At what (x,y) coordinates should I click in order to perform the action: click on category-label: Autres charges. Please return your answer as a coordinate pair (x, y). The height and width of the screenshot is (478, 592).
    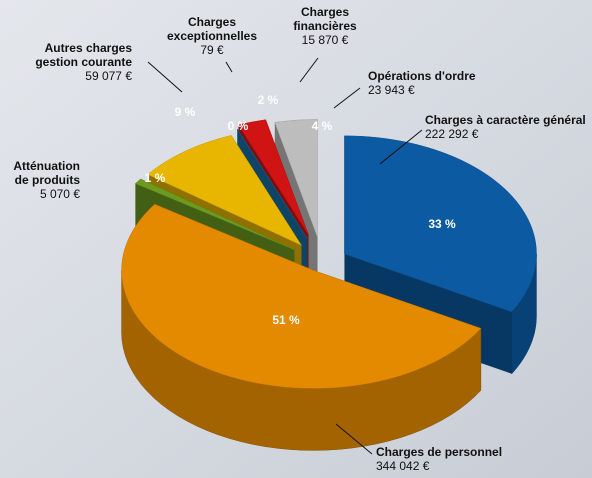
    Looking at the image, I should click on (89, 48).